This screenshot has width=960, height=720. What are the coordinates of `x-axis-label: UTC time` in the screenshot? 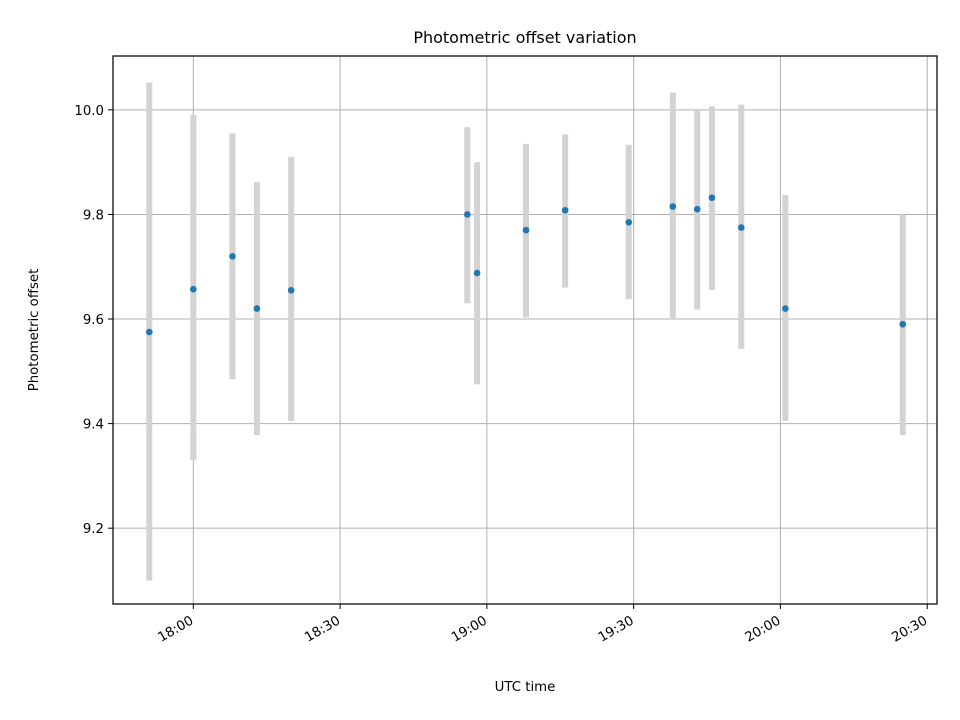 It's located at (525, 687).